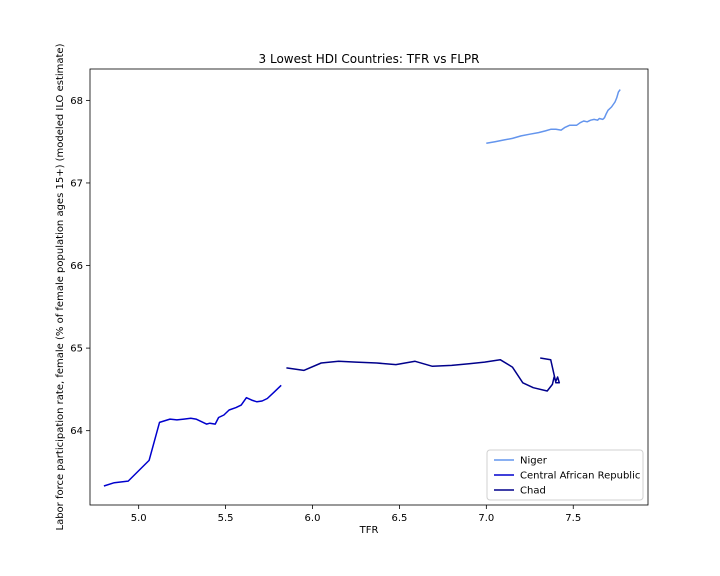 This screenshot has height=576, width=720. I want to click on x-tick-label: 7.0, so click(486, 518).